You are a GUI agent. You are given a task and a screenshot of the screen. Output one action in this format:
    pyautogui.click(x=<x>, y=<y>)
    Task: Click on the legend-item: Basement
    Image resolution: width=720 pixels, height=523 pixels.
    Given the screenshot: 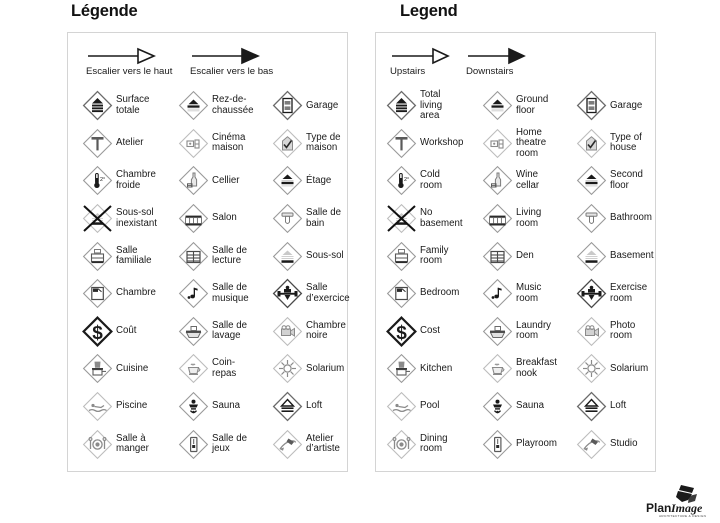 What is the action you would take?
    pyautogui.click(x=616, y=256)
    